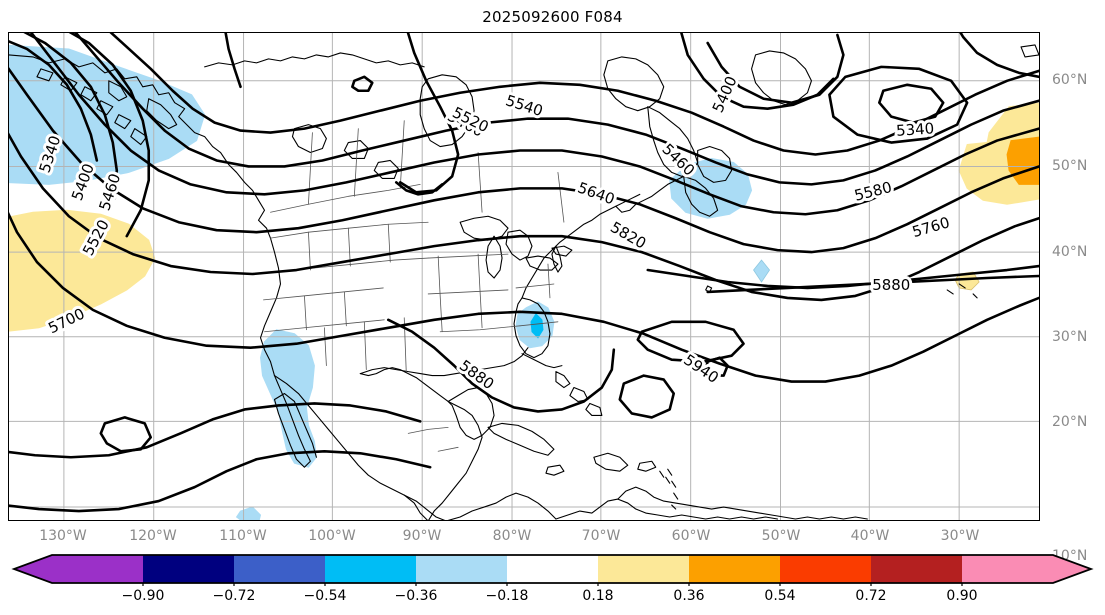 The height and width of the screenshot is (615, 1105). I want to click on coast-cuba, so click(521, 439).